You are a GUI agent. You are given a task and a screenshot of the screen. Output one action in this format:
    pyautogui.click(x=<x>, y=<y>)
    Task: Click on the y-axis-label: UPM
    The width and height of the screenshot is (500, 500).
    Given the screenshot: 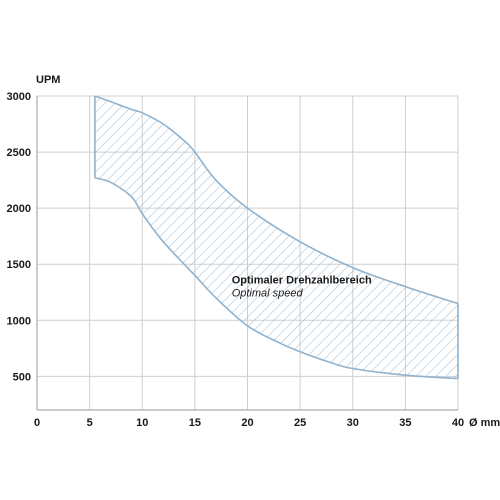 What is the action you would take?
    pyautogui.click(x=48, y=80)
    